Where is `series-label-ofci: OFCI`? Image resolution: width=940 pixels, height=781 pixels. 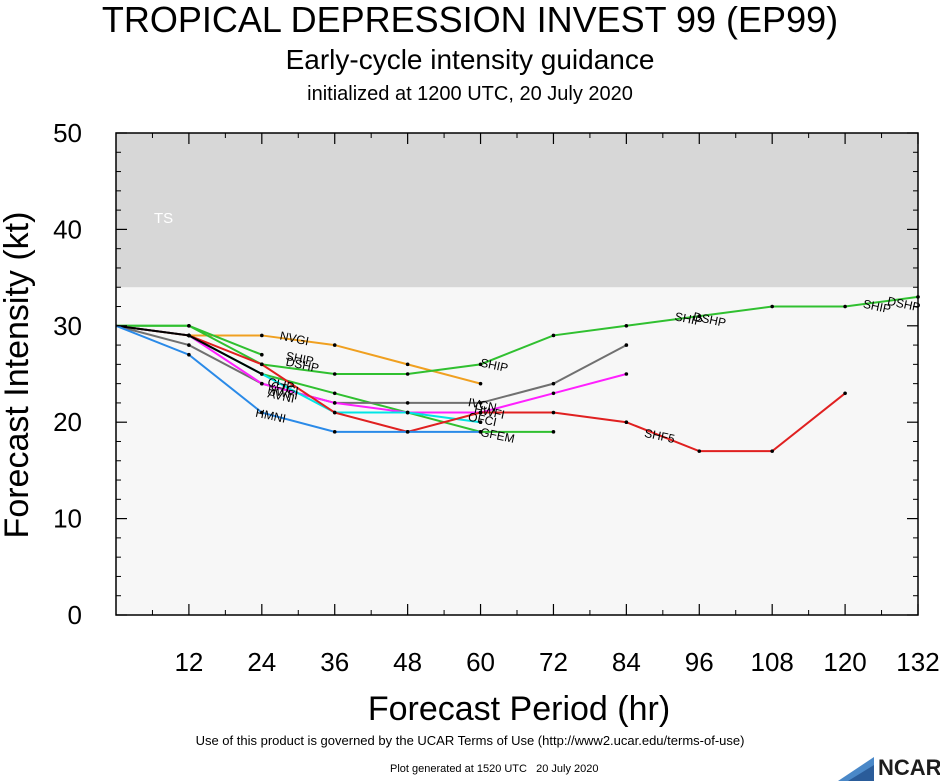
series-label-ofci: OFCI is located at coordinates (482, 420).